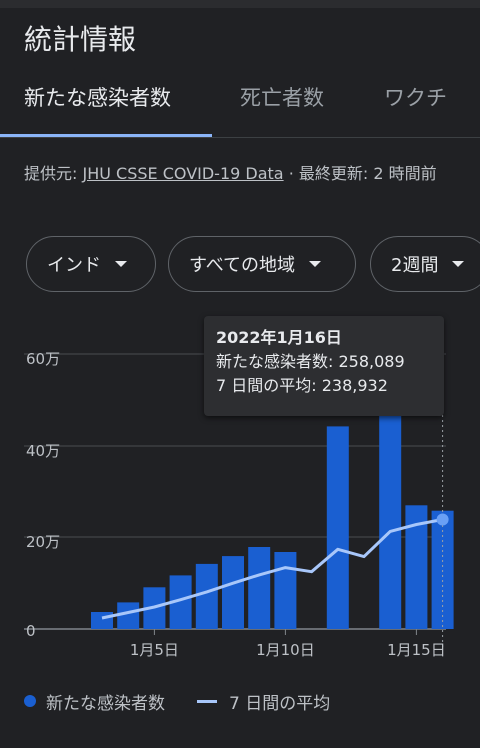 The image size is (480, 748). I want to click on x-tick-label: 1月5日, so click(154, 650).